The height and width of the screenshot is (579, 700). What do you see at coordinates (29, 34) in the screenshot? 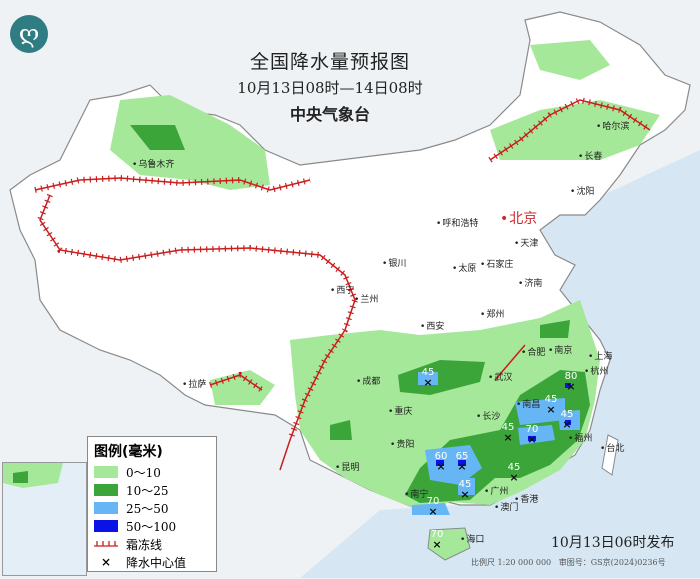
I see `cma-logo: ღ` at bounding box center [29, 34].